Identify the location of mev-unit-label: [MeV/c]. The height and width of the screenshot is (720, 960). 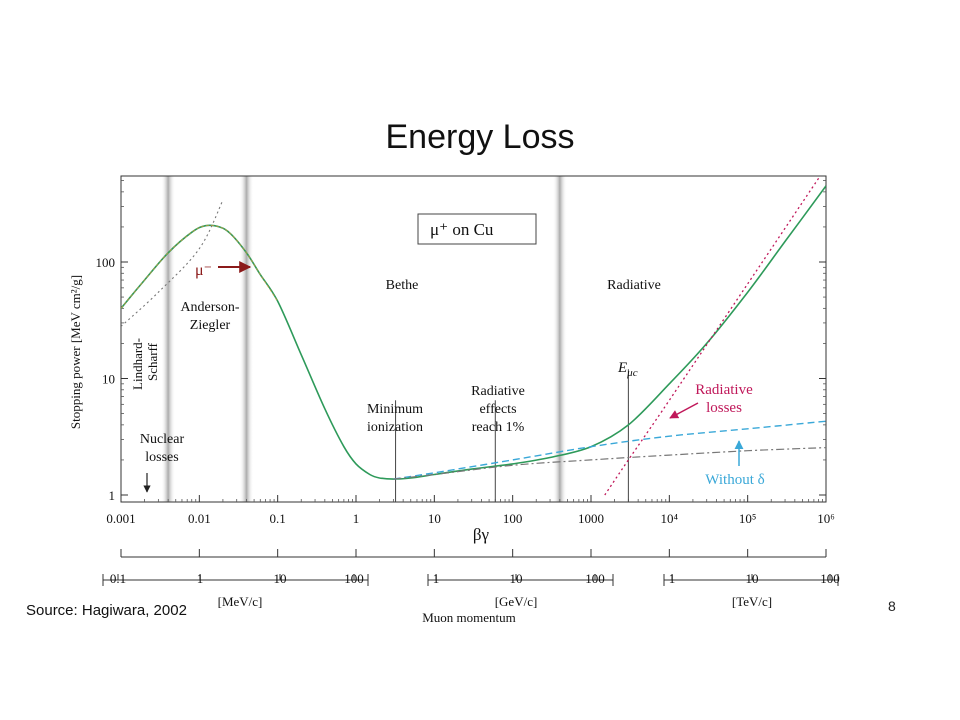
(240, 601).